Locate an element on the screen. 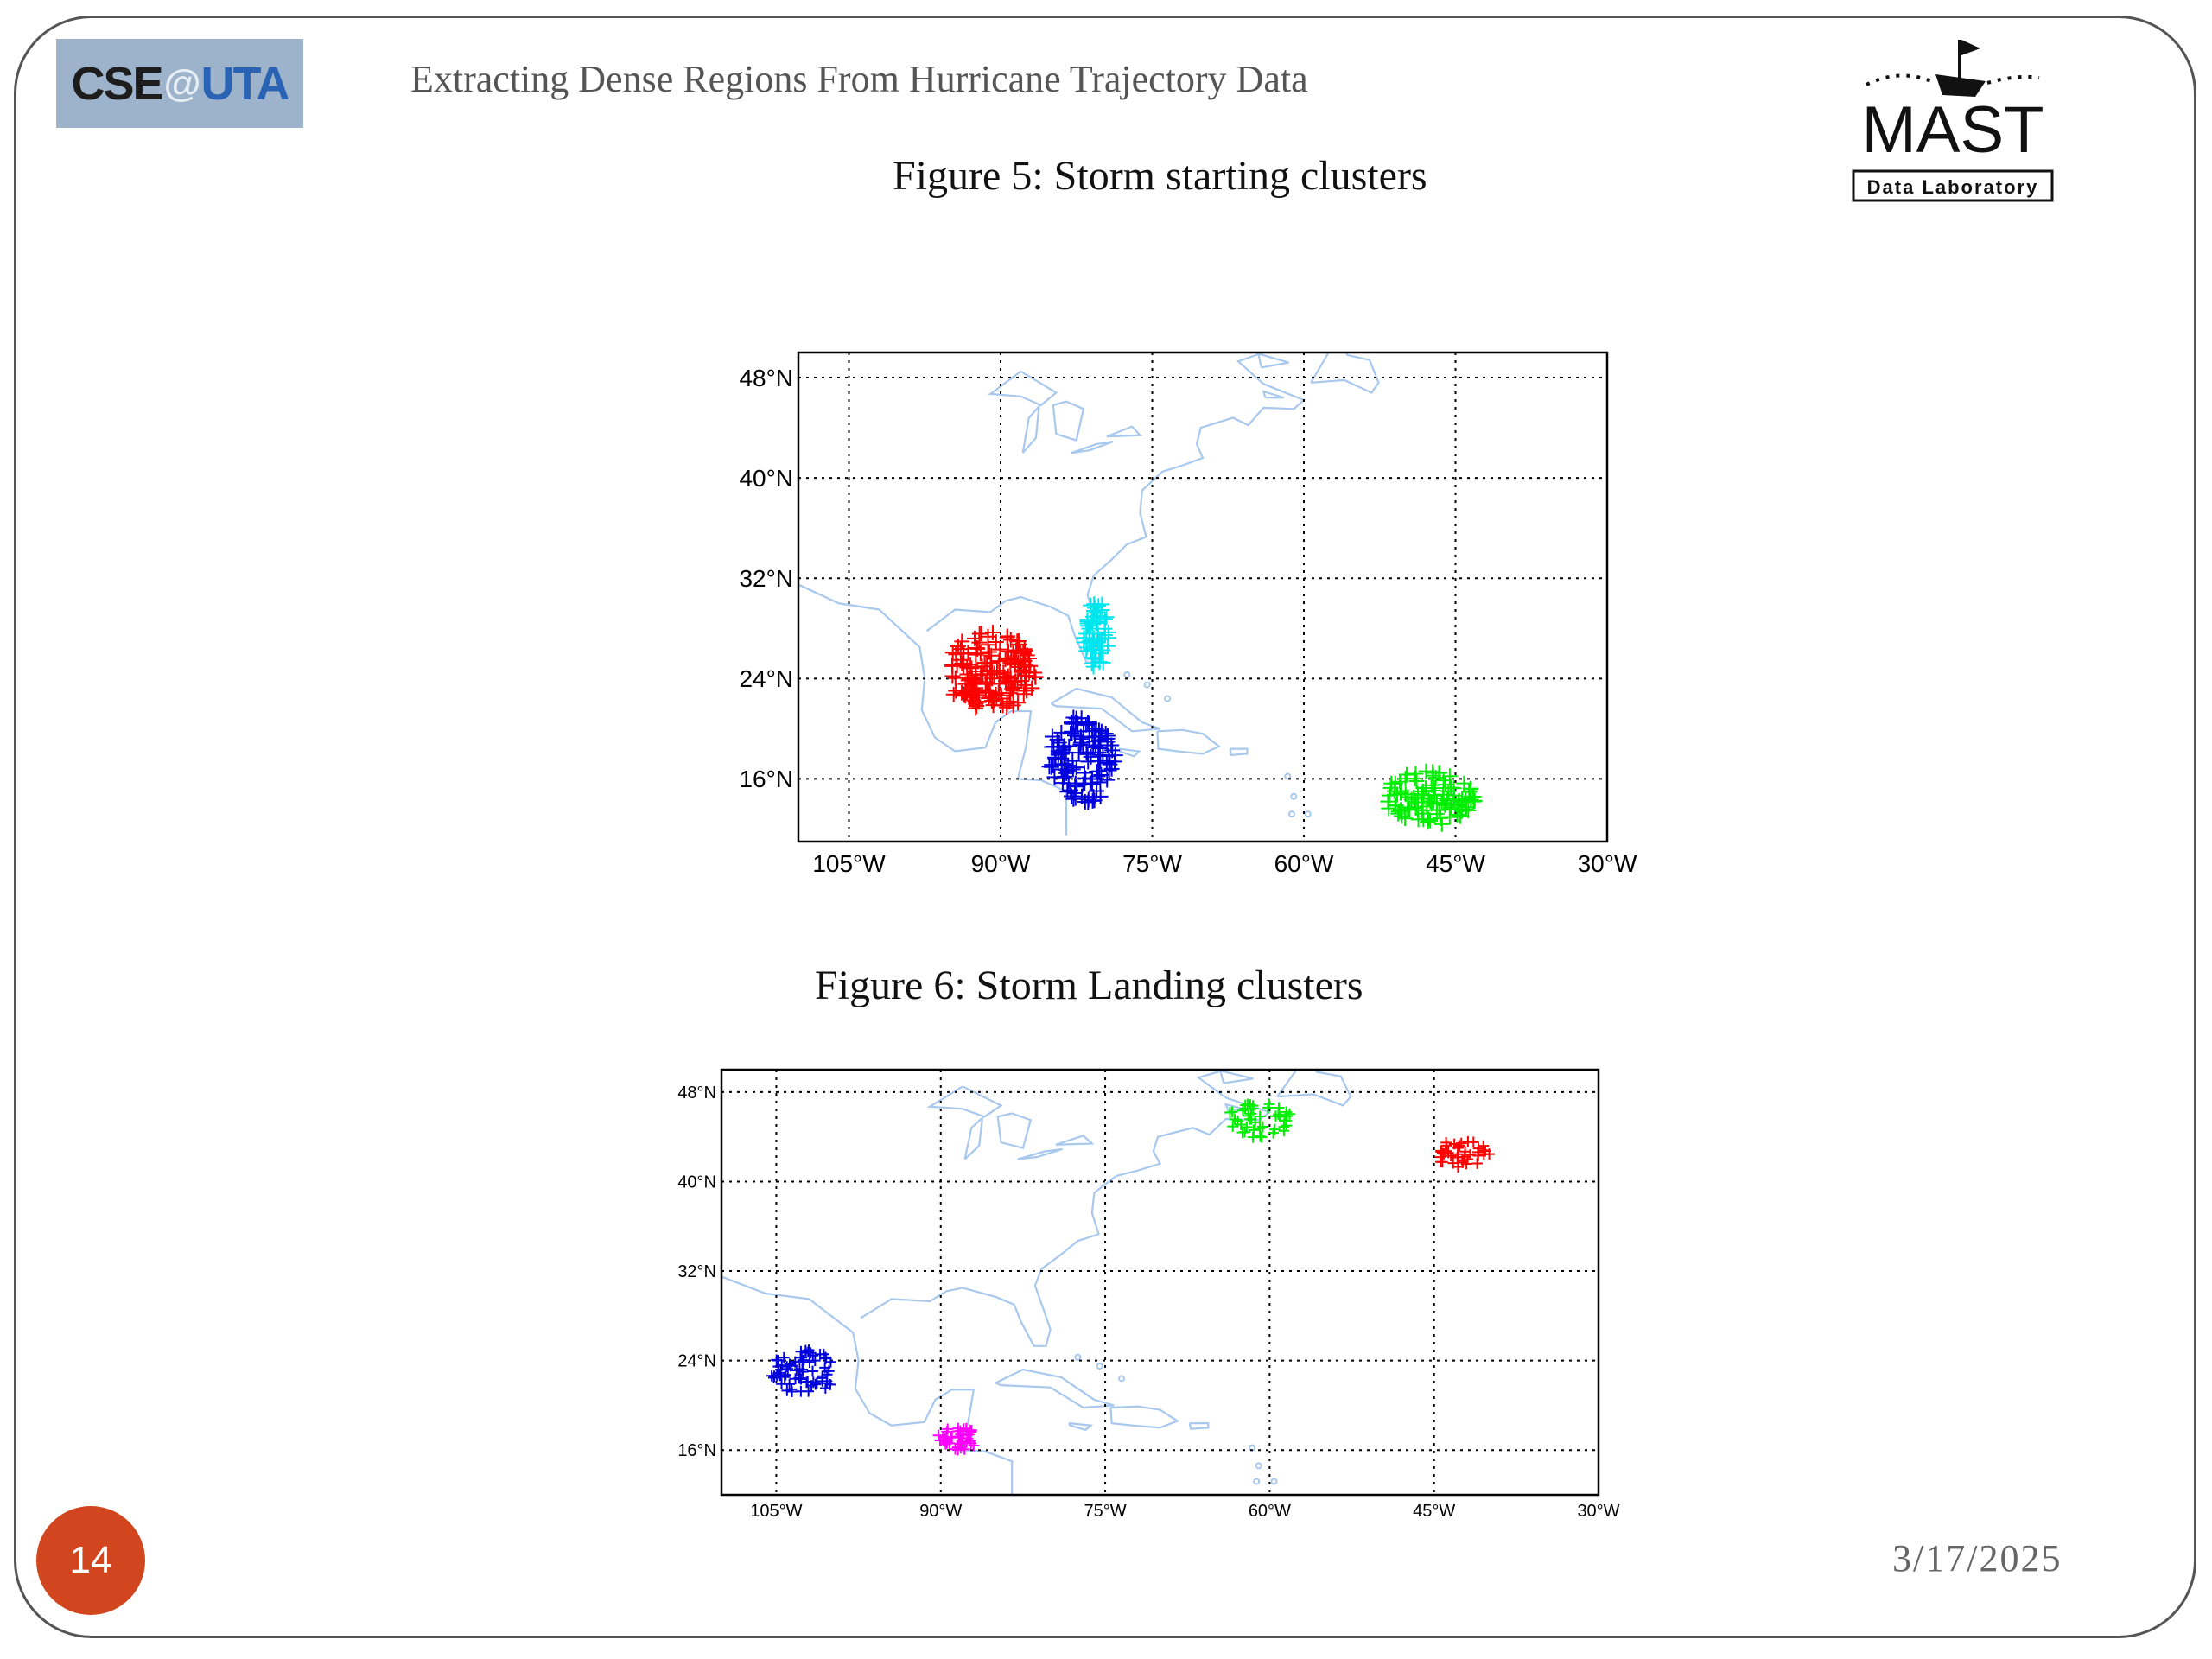  plot-frame is located at coordinates (1160, 1282).